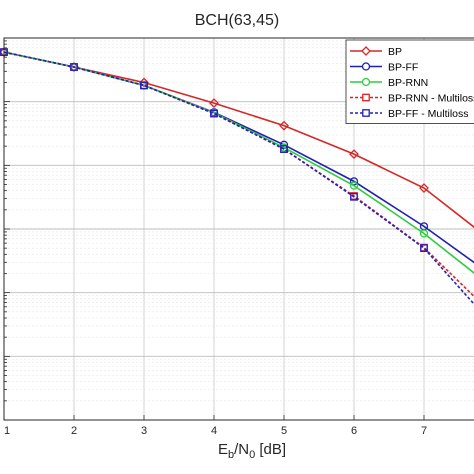  I want to click on legend-entry: BP-RNN - Multiloss, so click(412, 99).